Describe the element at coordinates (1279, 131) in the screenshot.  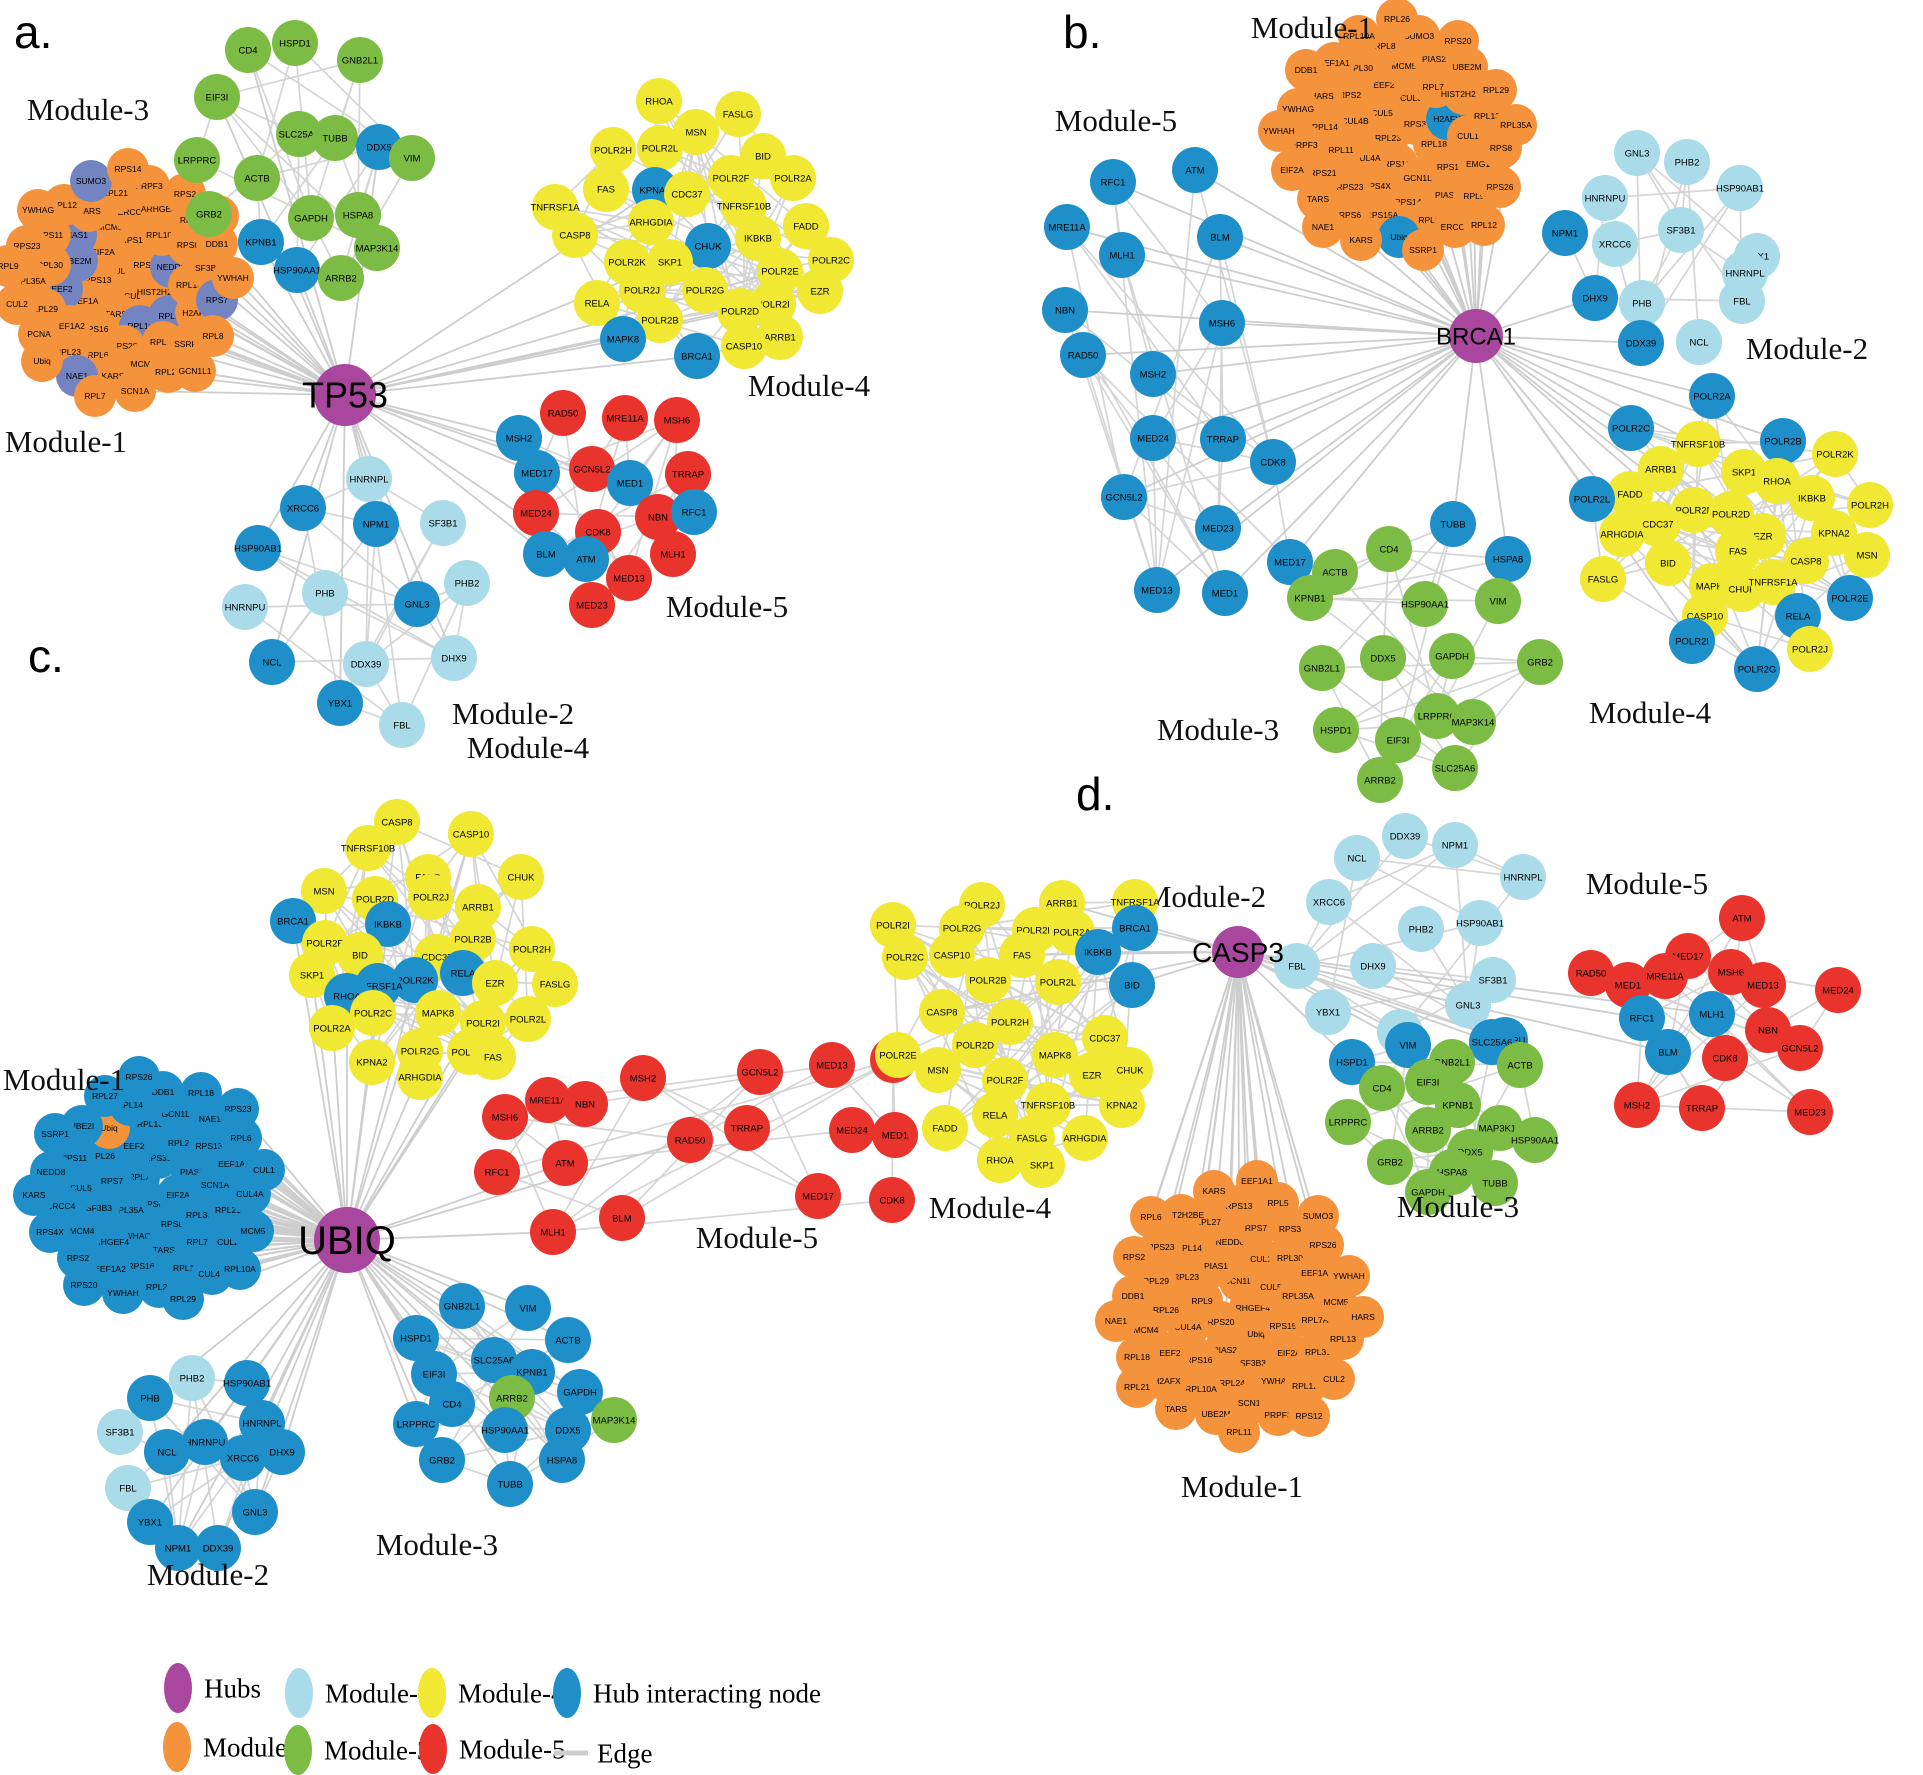
I see `node-YWHAH` at that location.